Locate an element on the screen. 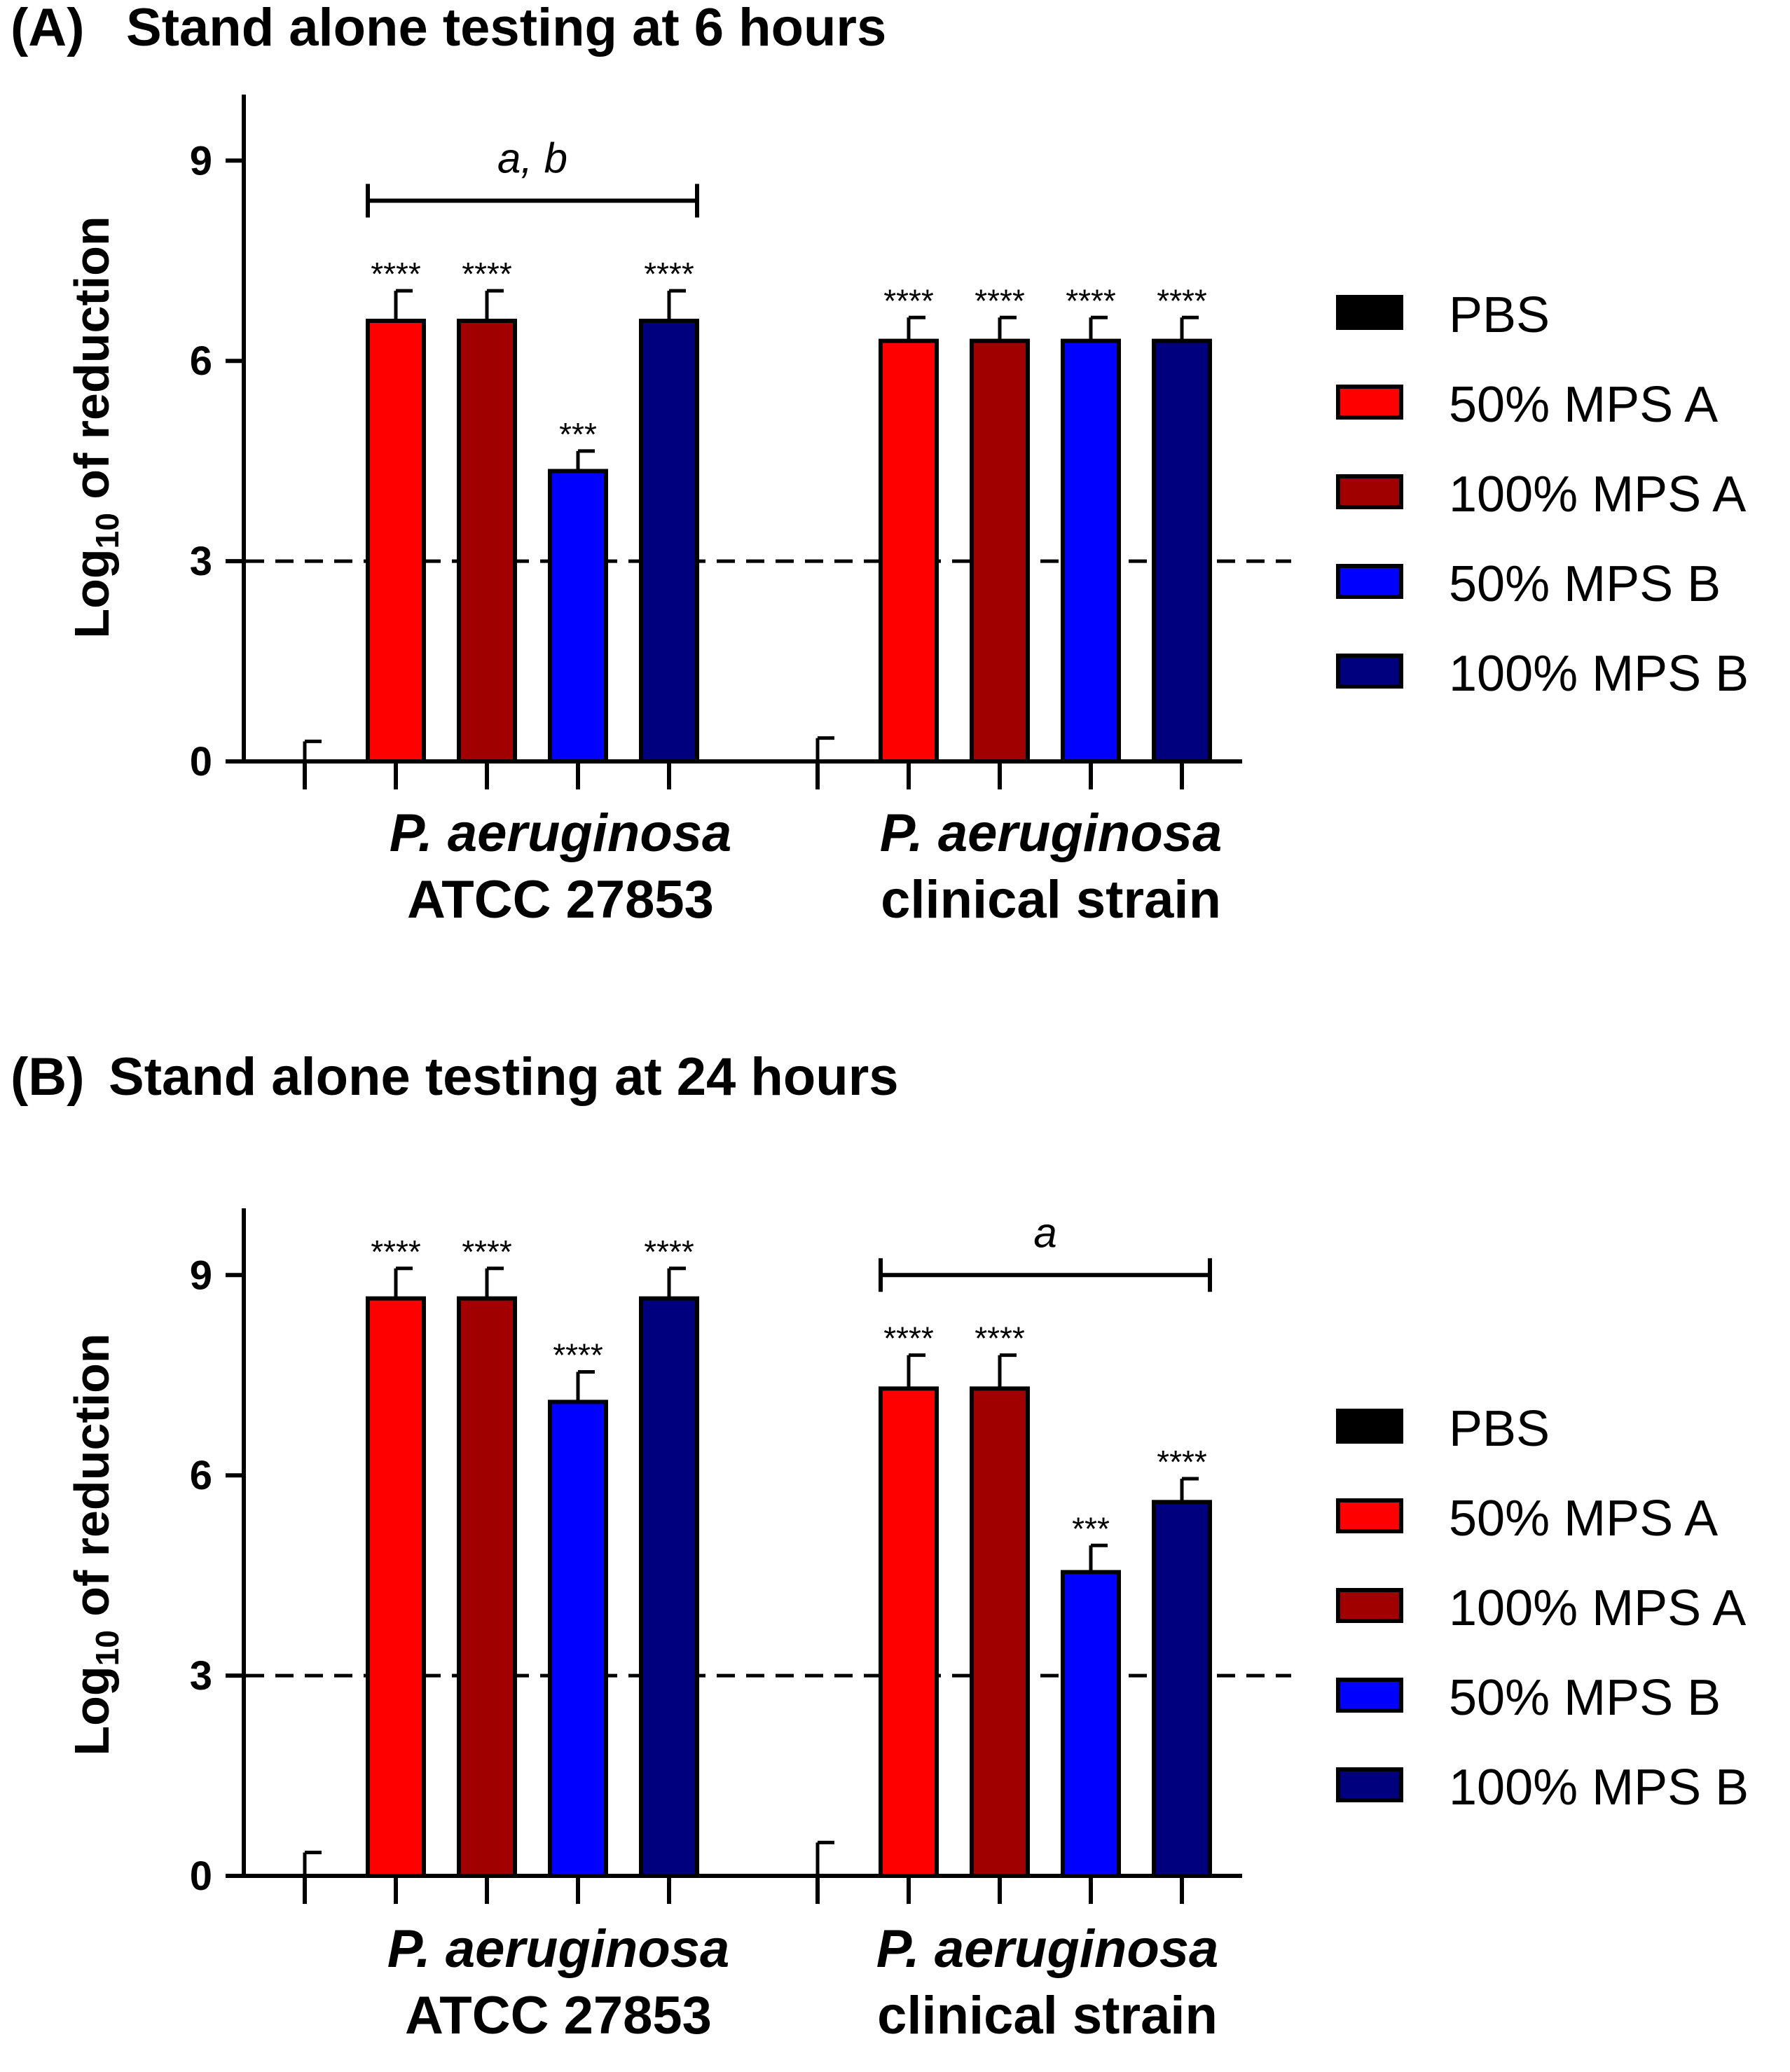 The image size is (1790, 2072). panel-label: (B) is located at coordinates (48, 1077).